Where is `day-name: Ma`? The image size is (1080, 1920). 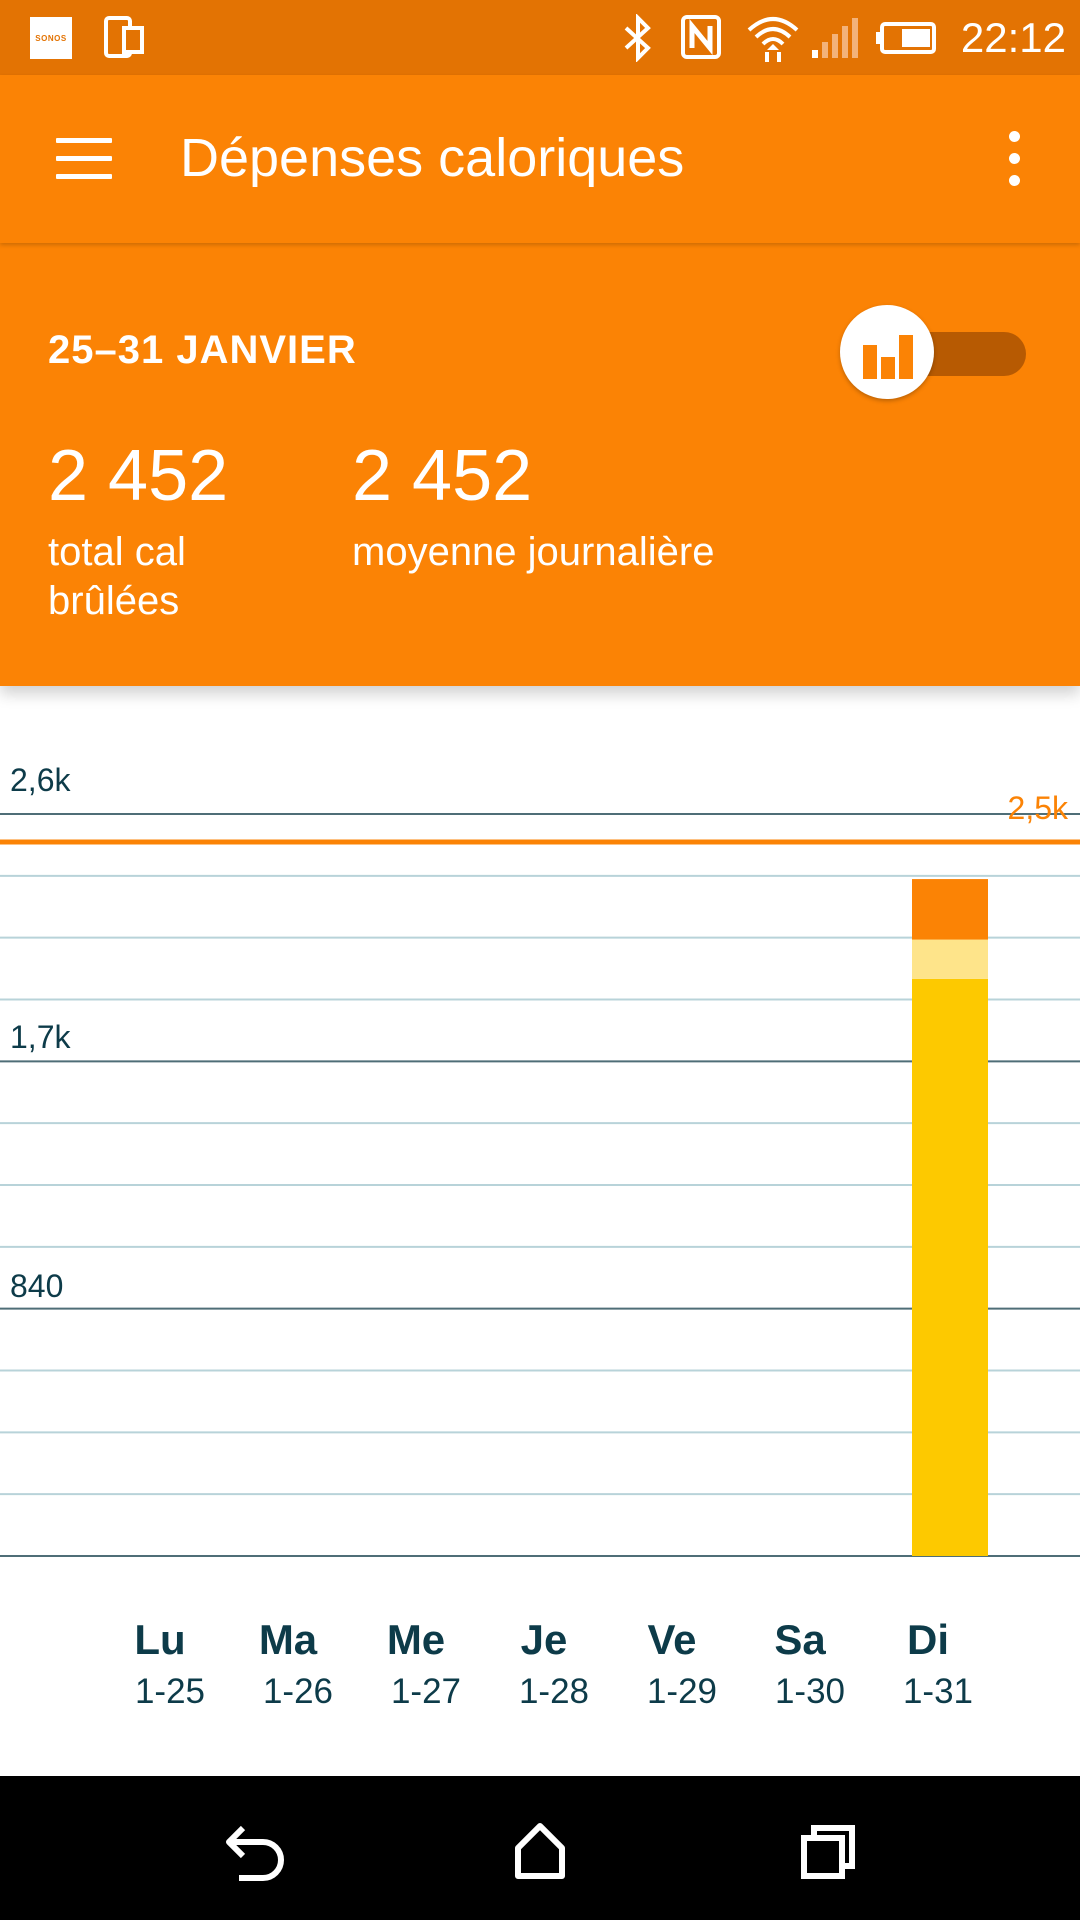
day-name: Ma is located at coordinates (288, 1639).